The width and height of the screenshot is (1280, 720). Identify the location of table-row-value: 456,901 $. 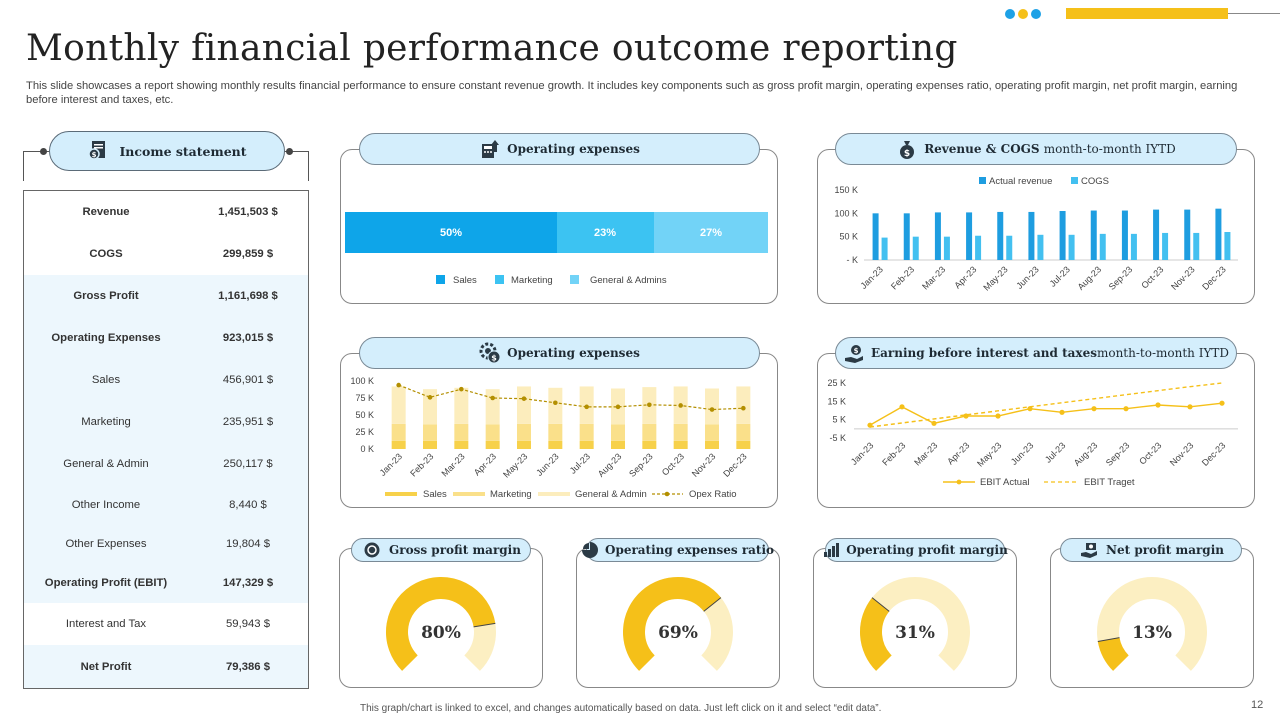
(248, 380).